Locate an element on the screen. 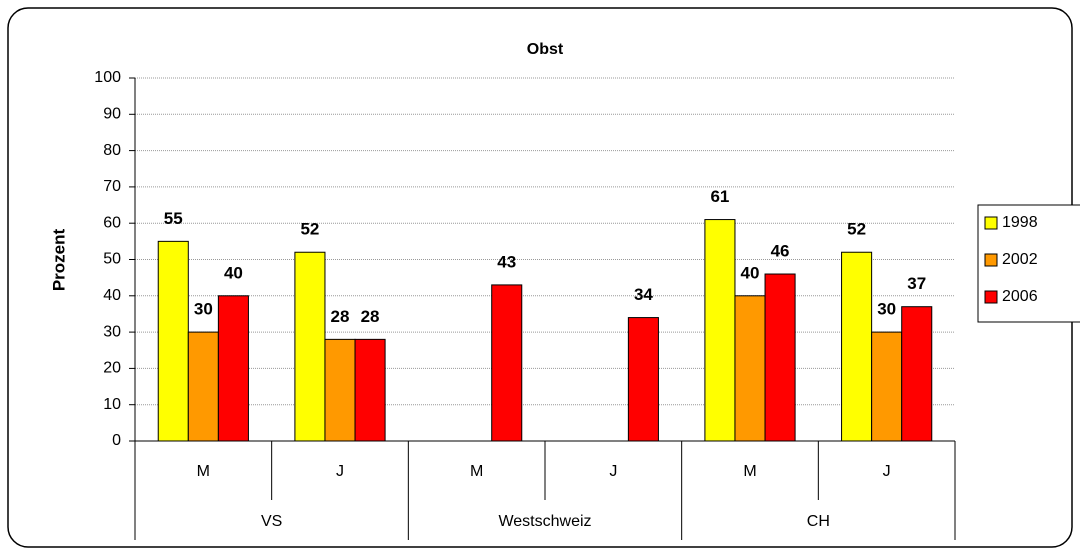  chart-title: Obst is located at coordinates (545, 49).